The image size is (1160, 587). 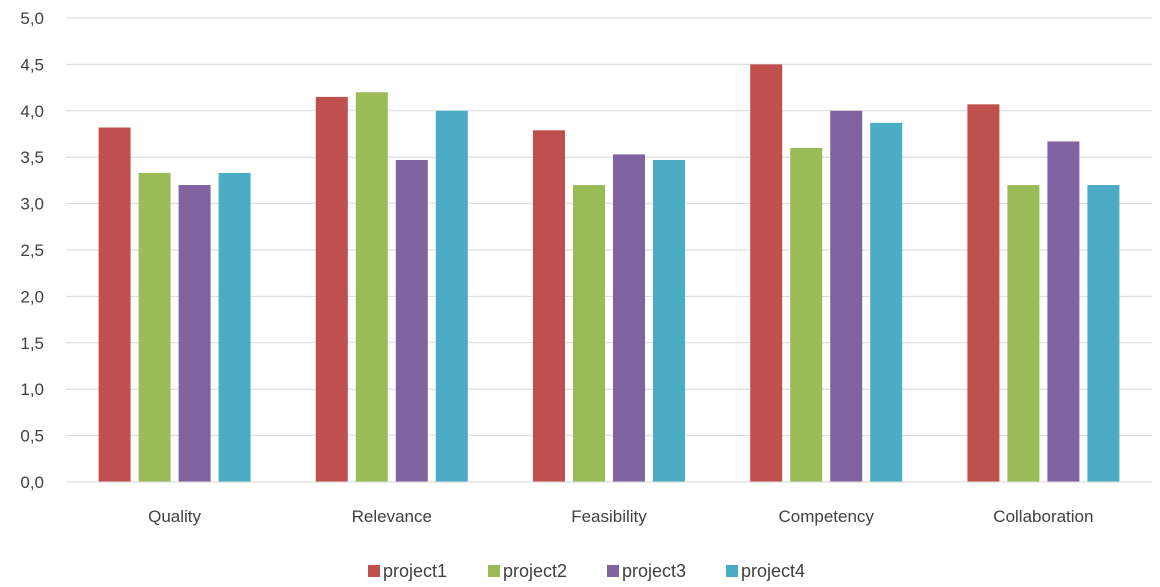 I want to click on bar-project2-quality, so click(x=154, y=327).